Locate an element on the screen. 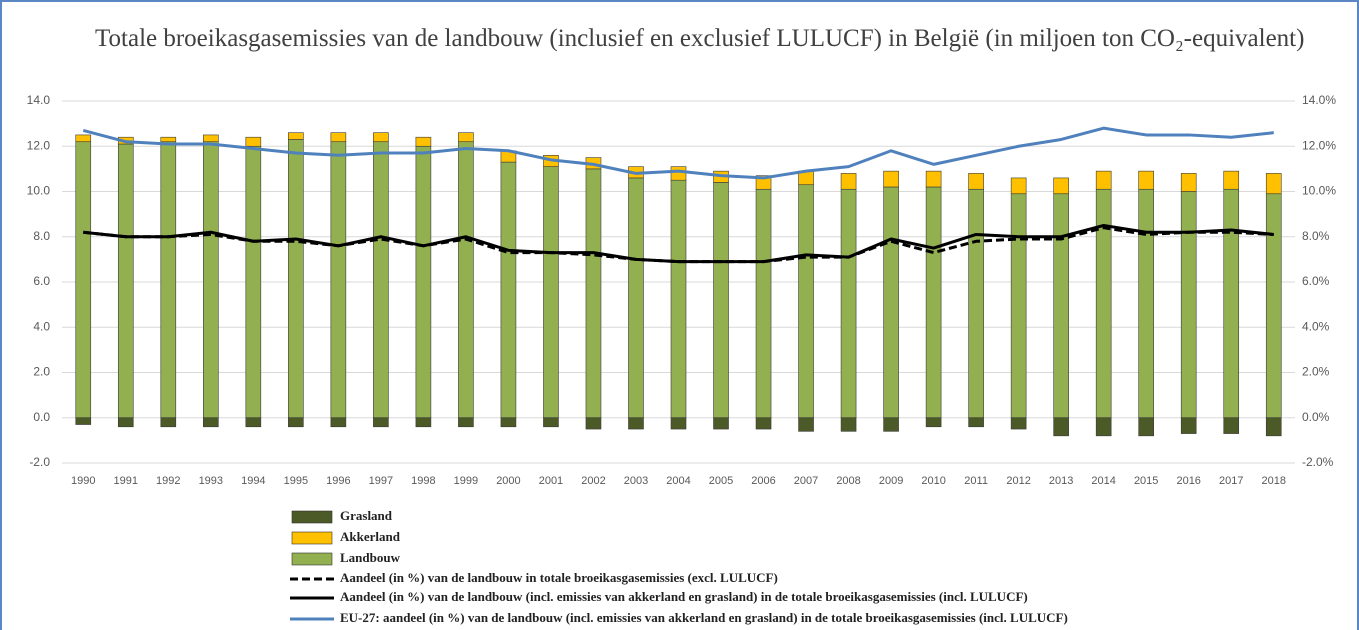 The image size is (1359, 630). x-tick-label: 2010 is located at coordinates (933, 481).